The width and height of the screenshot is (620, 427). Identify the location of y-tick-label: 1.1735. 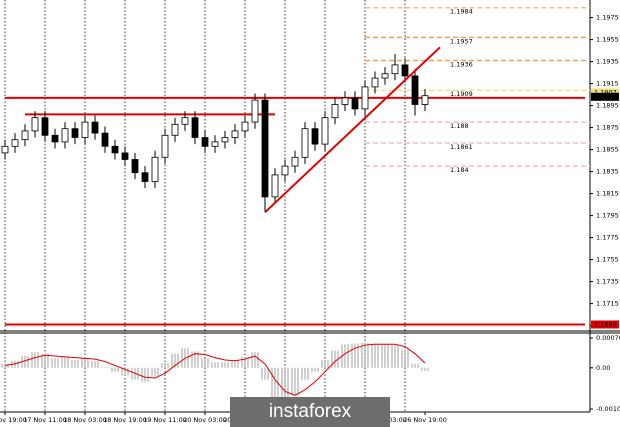
(607, 282).